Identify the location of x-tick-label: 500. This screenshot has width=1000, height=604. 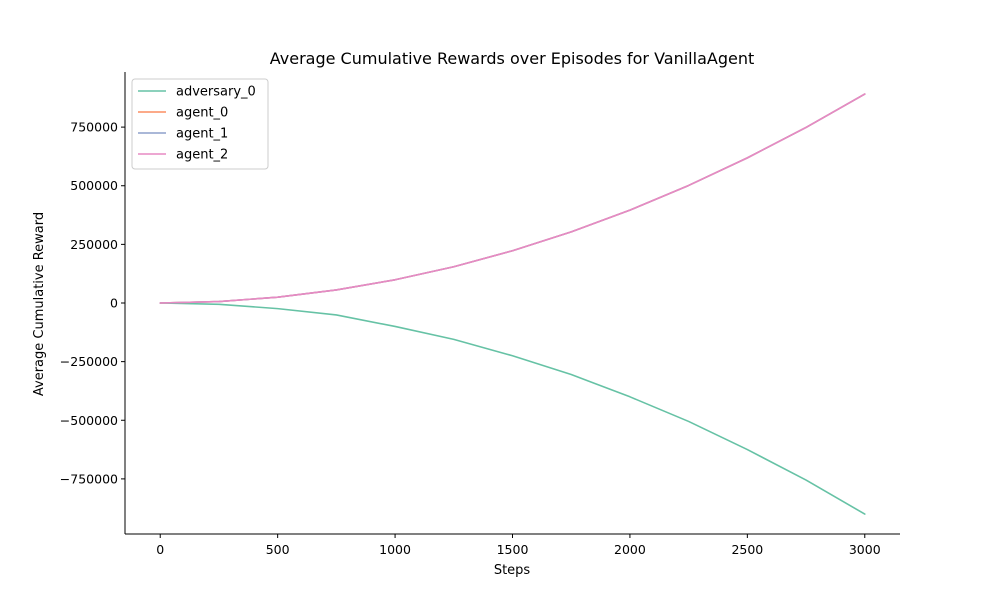
(278, 549).